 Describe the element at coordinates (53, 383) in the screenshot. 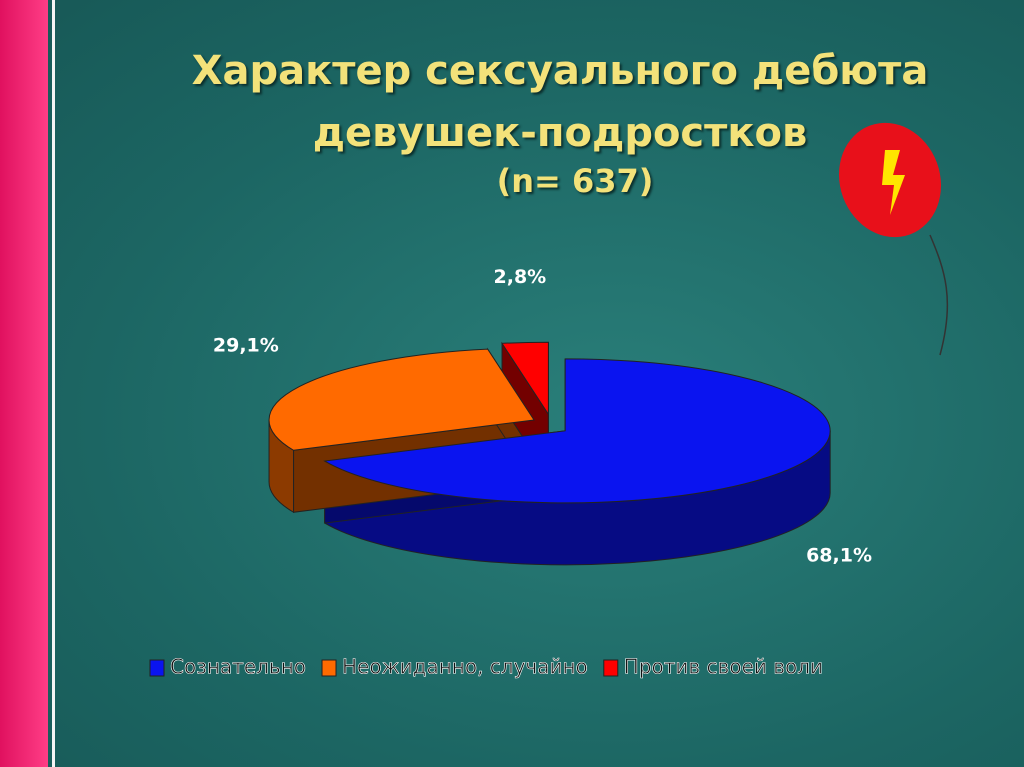

I see `side-strip-line` at that location.